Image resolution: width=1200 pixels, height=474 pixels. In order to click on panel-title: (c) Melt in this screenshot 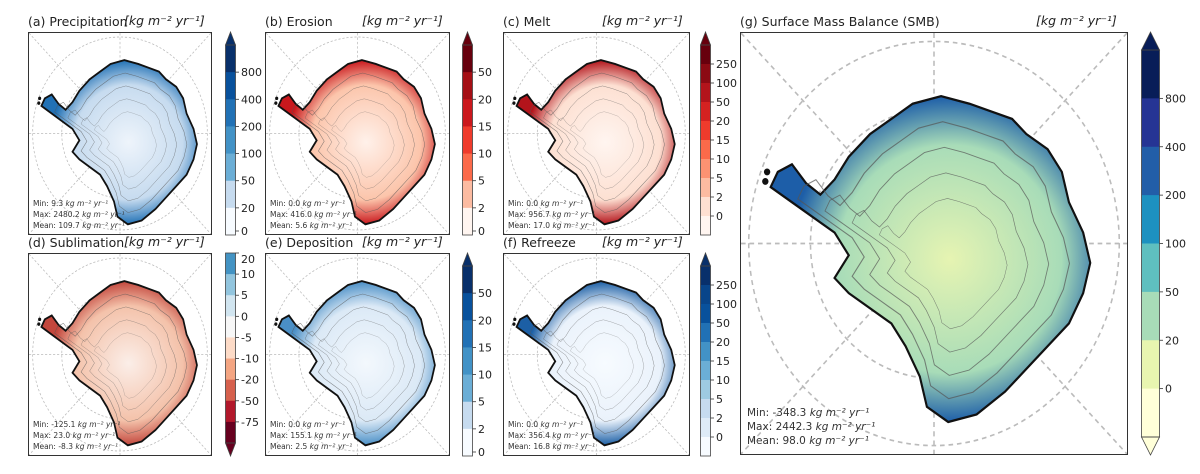, I will do `click(527, 21)`.